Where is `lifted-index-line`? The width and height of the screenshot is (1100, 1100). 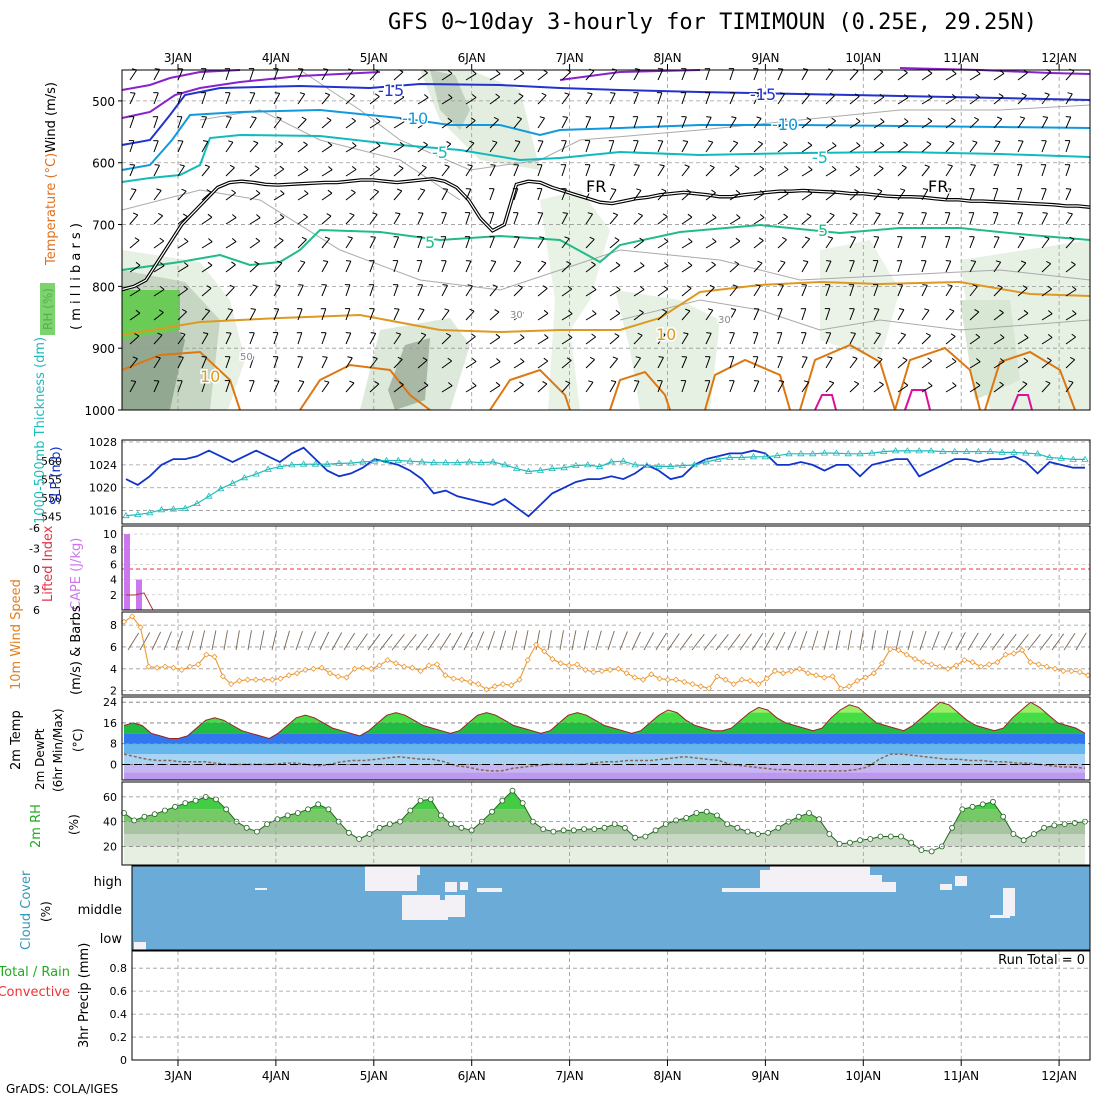
lifted-index-line is located at coordinates (140, 601).